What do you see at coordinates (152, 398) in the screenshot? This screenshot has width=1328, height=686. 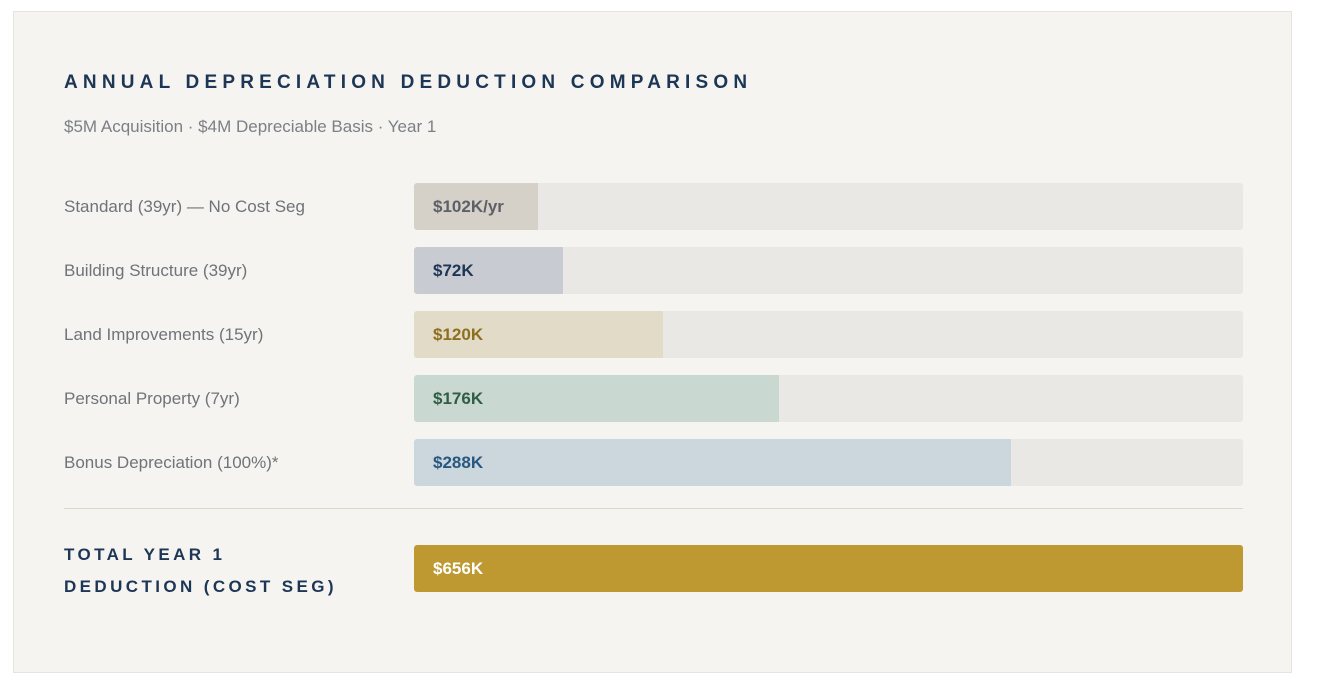 I see `bar-category-label: Personal Property (7yr)` at bounding box center [152, 398].